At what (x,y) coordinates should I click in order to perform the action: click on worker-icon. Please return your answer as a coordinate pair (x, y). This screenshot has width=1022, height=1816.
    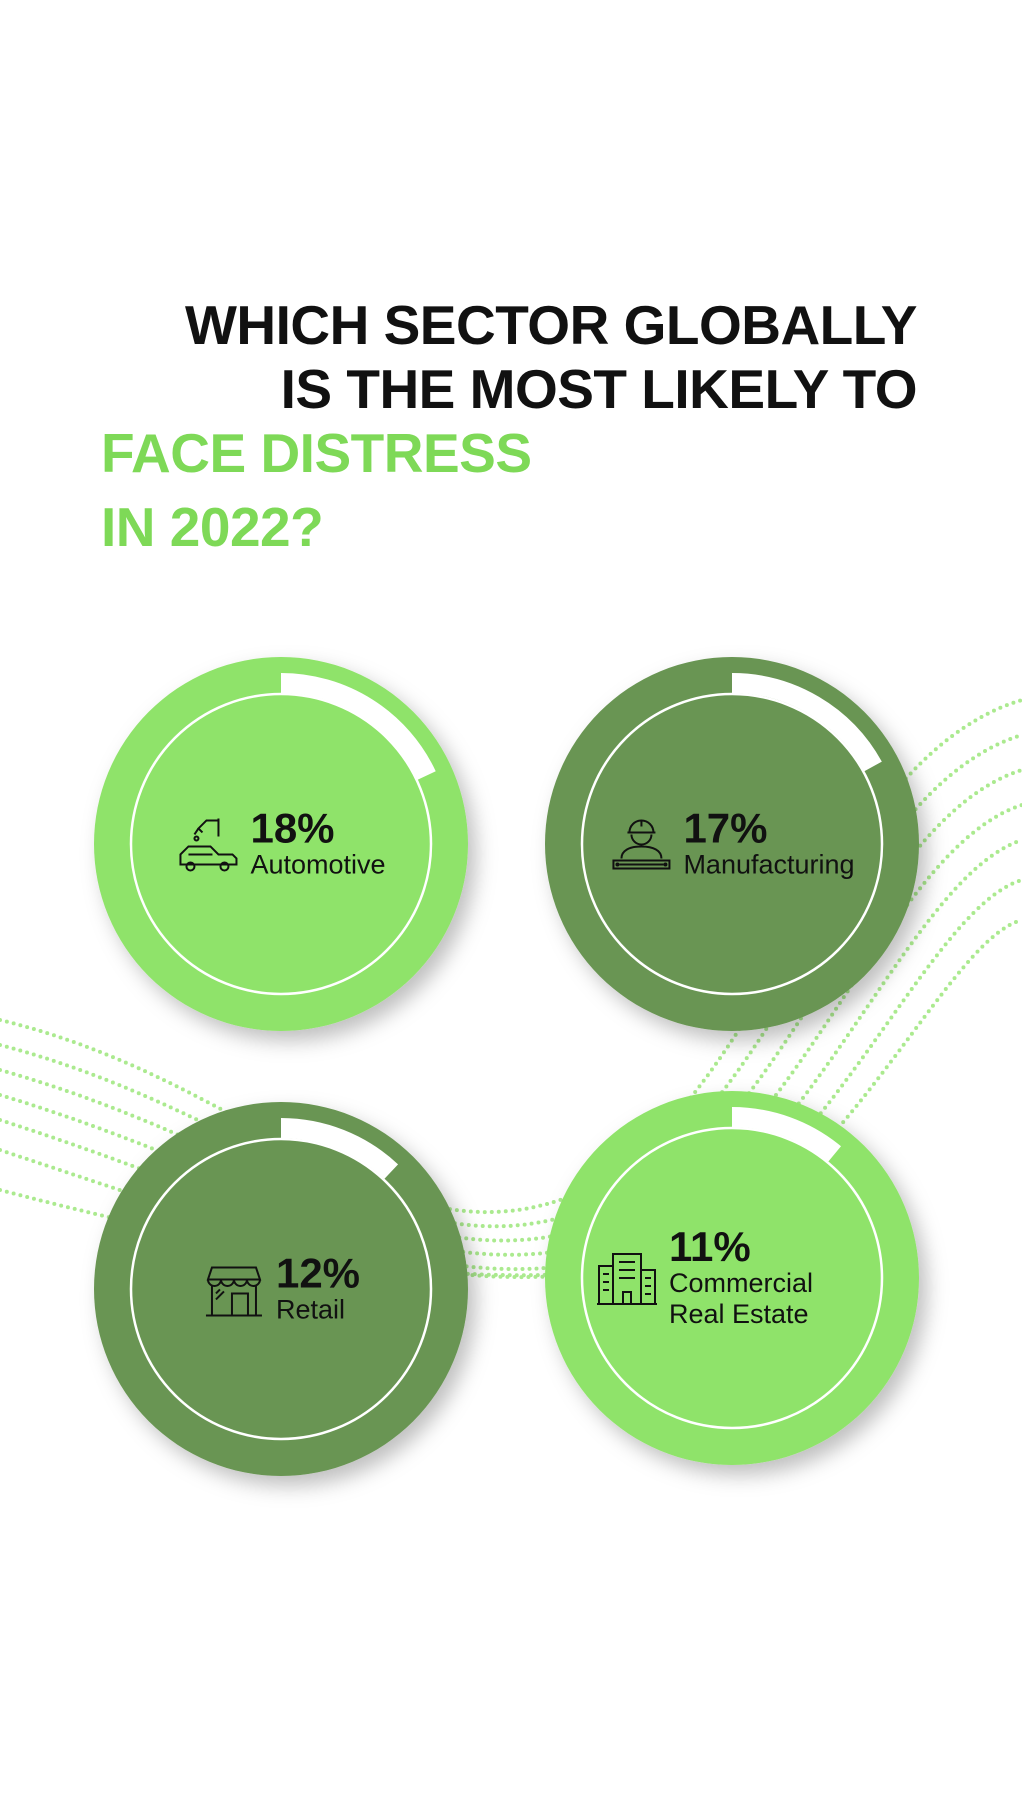
    Looking at the image, I should click on (641, 843).